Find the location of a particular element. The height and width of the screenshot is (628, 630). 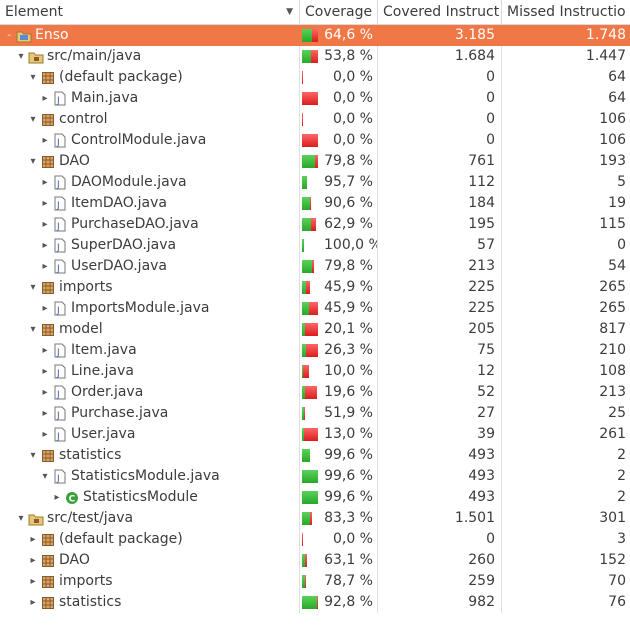

element-label: ControlModule.java is located at coordinates (139, 140).